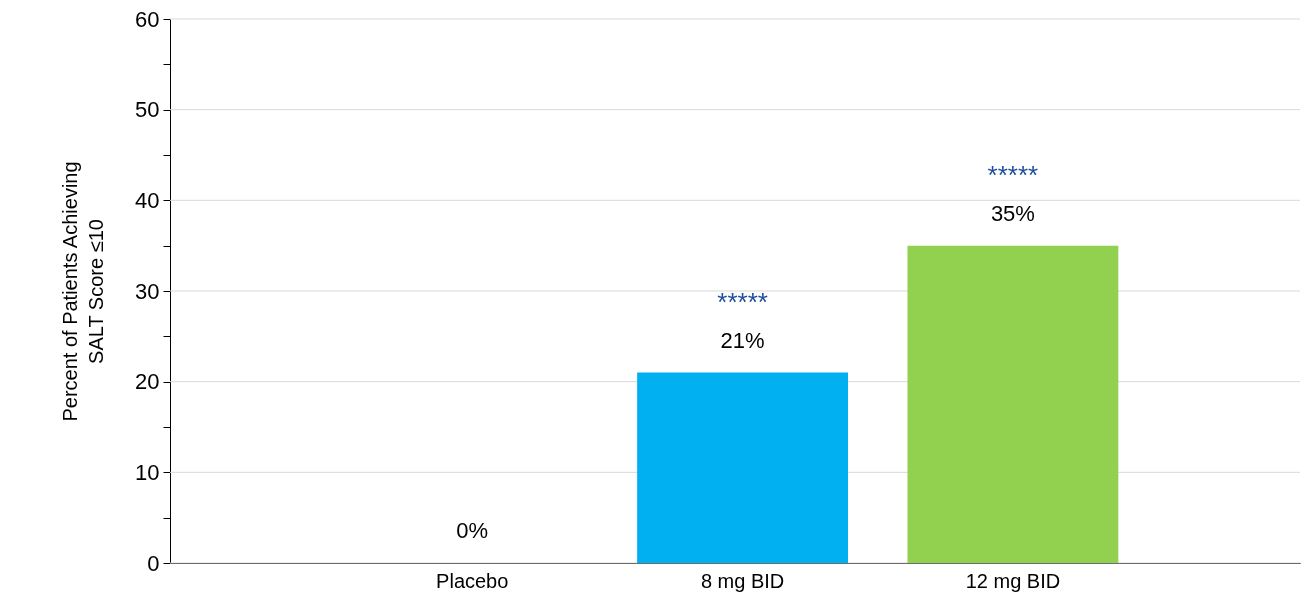 This screenshot has width=1307, height=597. I want to click on x-tick-label: Placebo, so click(472, 580).